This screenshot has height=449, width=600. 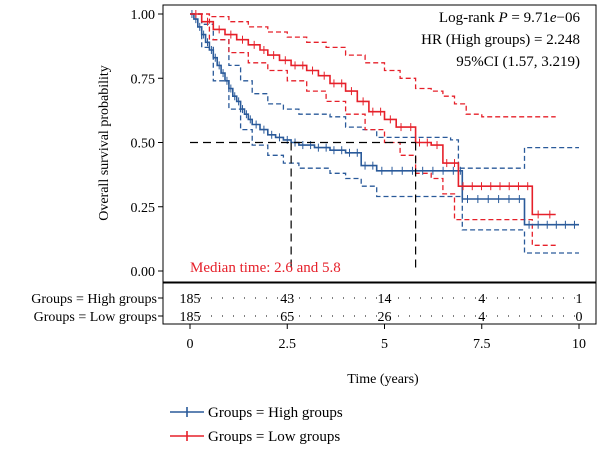 I want to click on risk-count: 14, so click(x=385, y=299).